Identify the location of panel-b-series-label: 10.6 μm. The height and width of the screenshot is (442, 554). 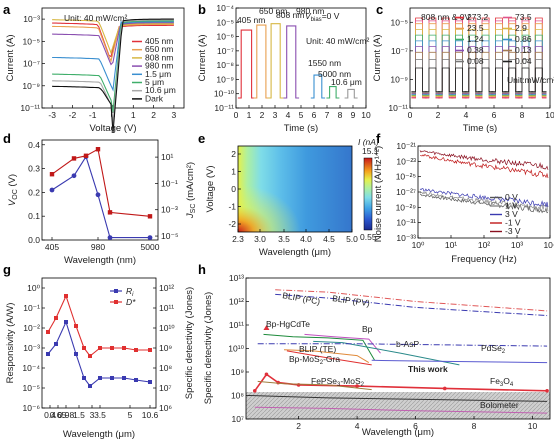
(346, 82).